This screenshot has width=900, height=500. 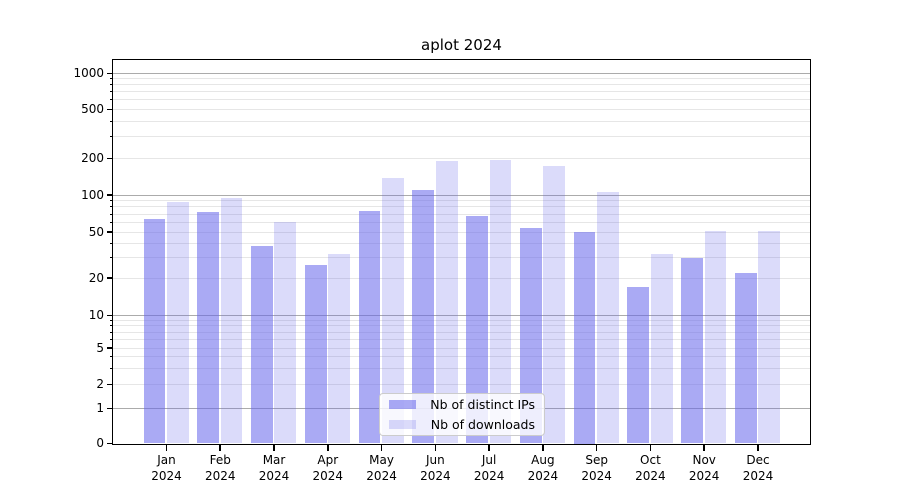 I want to click on x-tick-label-jan: Jan 2024, so click(x=166, y=467).